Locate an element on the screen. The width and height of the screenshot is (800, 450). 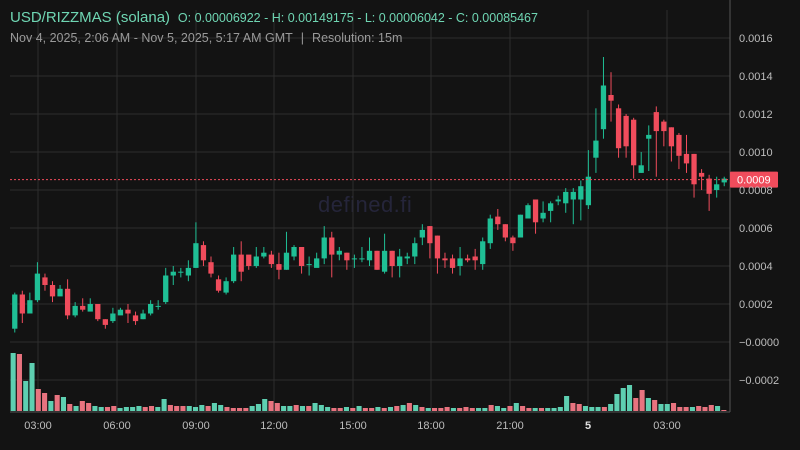
current-price-label: 0.0009 is located at coordinates (754, 181).